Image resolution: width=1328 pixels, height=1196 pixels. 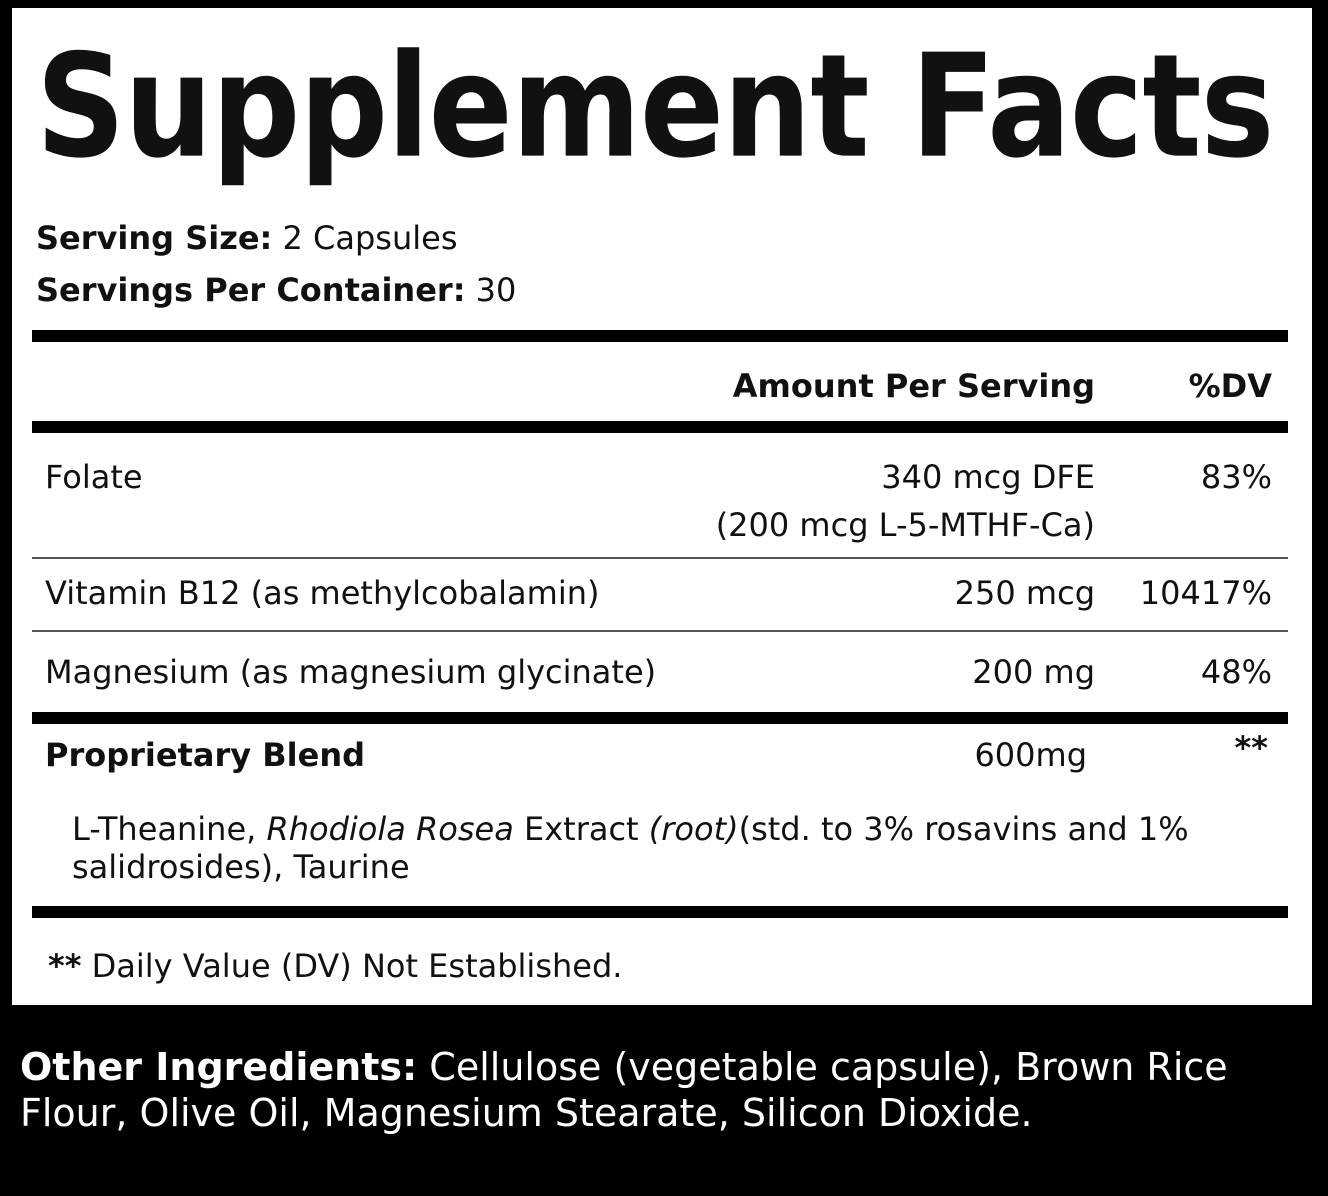 What do you see at coordinates (988, 477) in the screenshot?
I see `nutrient-amount: 340 mcg DFE` at bounding box center [988, 477].